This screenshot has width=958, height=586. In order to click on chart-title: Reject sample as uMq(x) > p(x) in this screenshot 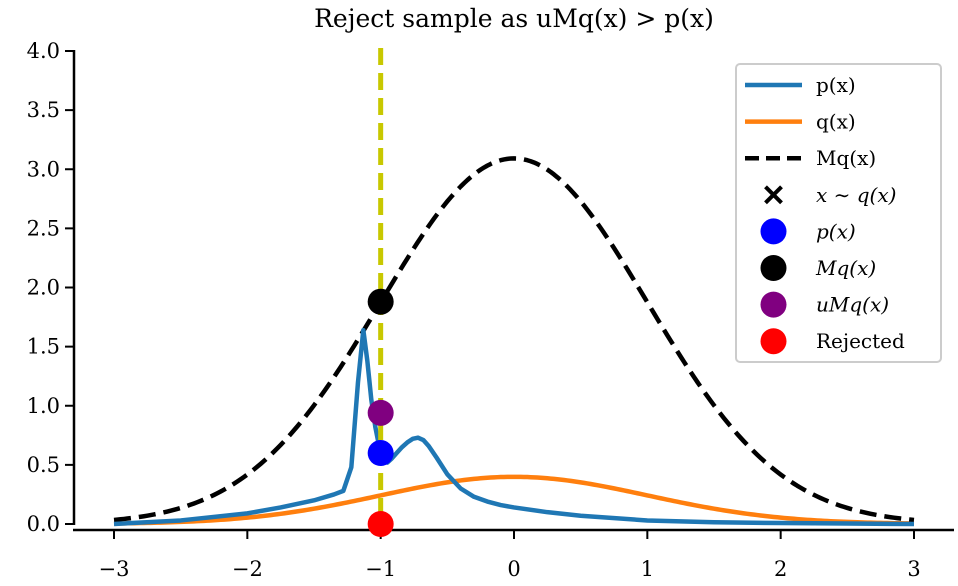, I will do `click(514, 18)`.